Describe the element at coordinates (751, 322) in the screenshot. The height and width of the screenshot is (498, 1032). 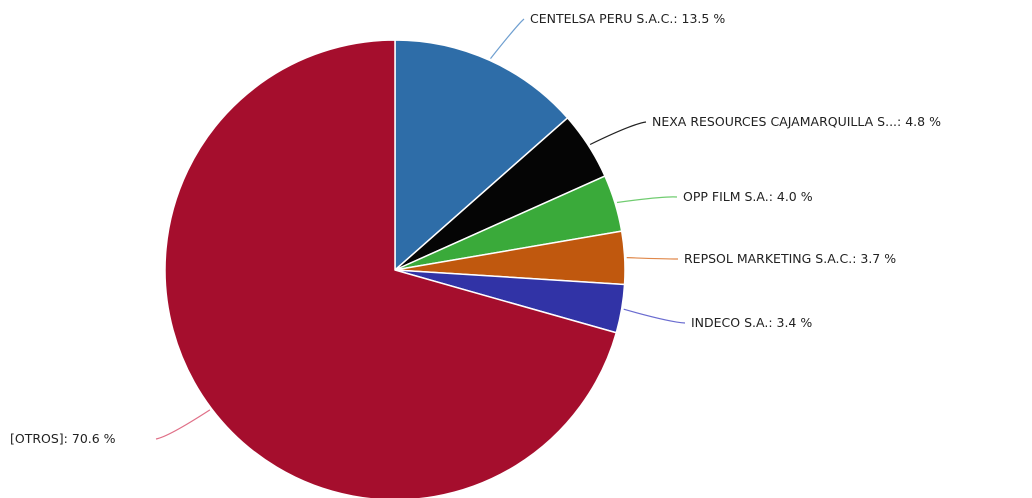
I see `pie-slice-label-4: INDECO S.A.: 3.4 %` at that location.